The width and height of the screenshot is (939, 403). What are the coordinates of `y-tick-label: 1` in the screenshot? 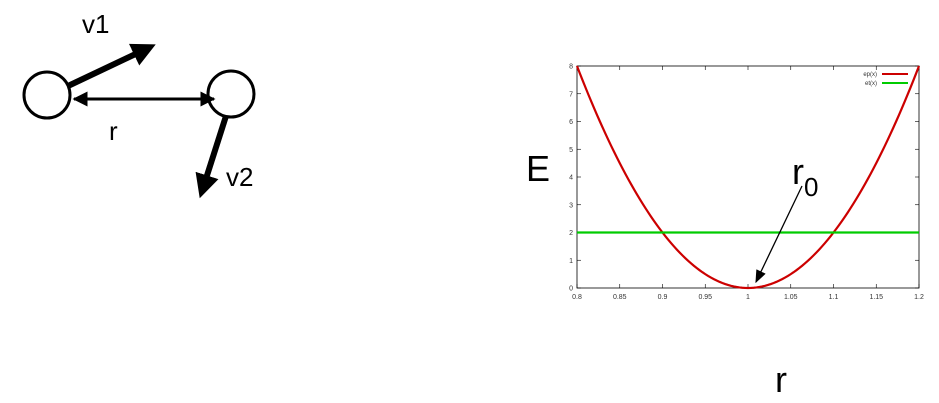 It's located at (571, 261).